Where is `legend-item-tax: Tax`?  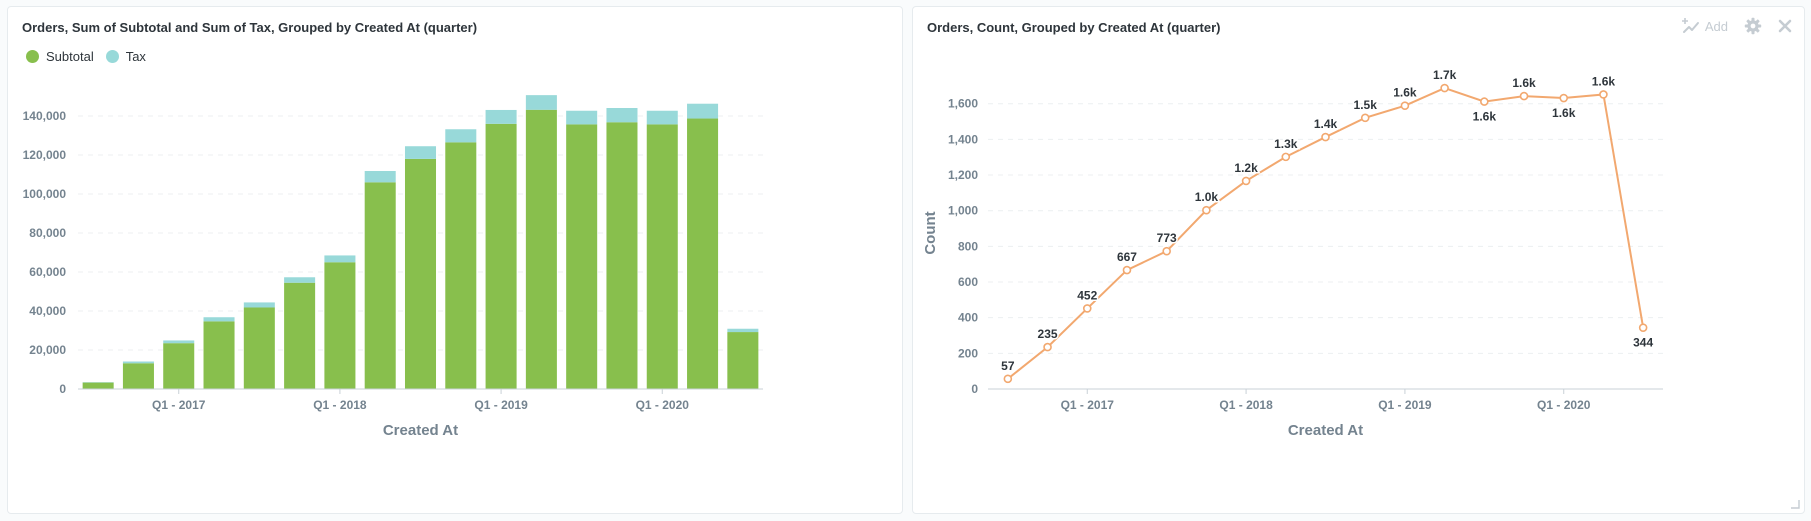 legend-item-tax: Tax is located at coordinates (125, 56).